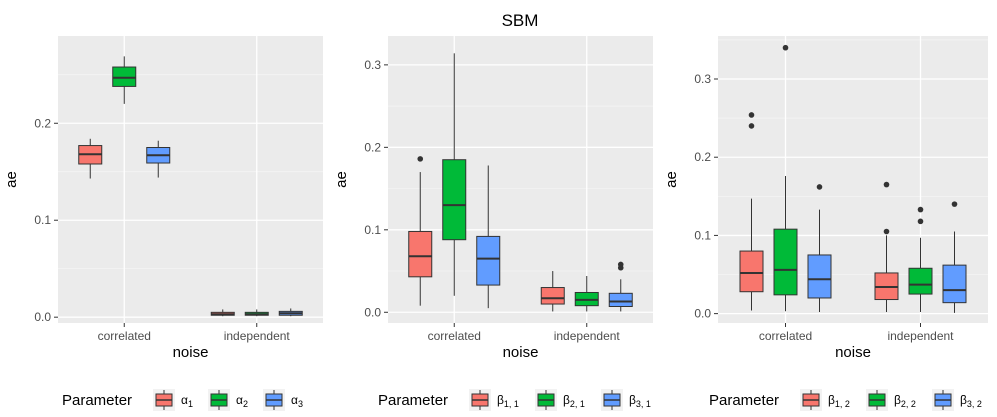 This screenshot has width=997, height=417. I want to click on legend-entry-3: β3, 1, so click(626, 400).